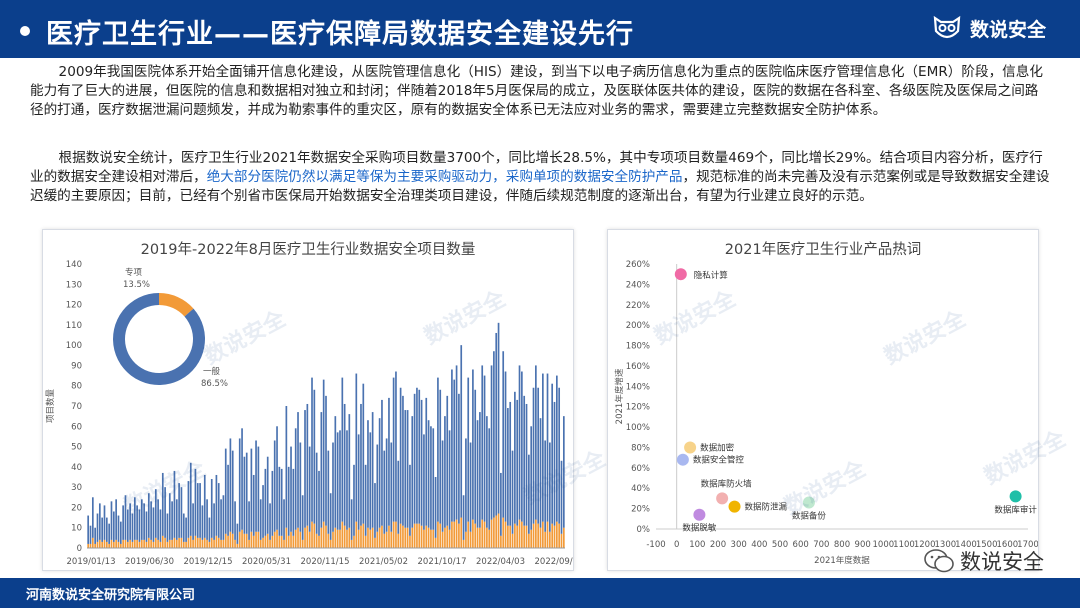 Image resolution: width=1080 pixels, height=608 pixels. Describe the element at coordinates (759, 545) in the screenshot. I see `x-tick-label: 400` at that location.